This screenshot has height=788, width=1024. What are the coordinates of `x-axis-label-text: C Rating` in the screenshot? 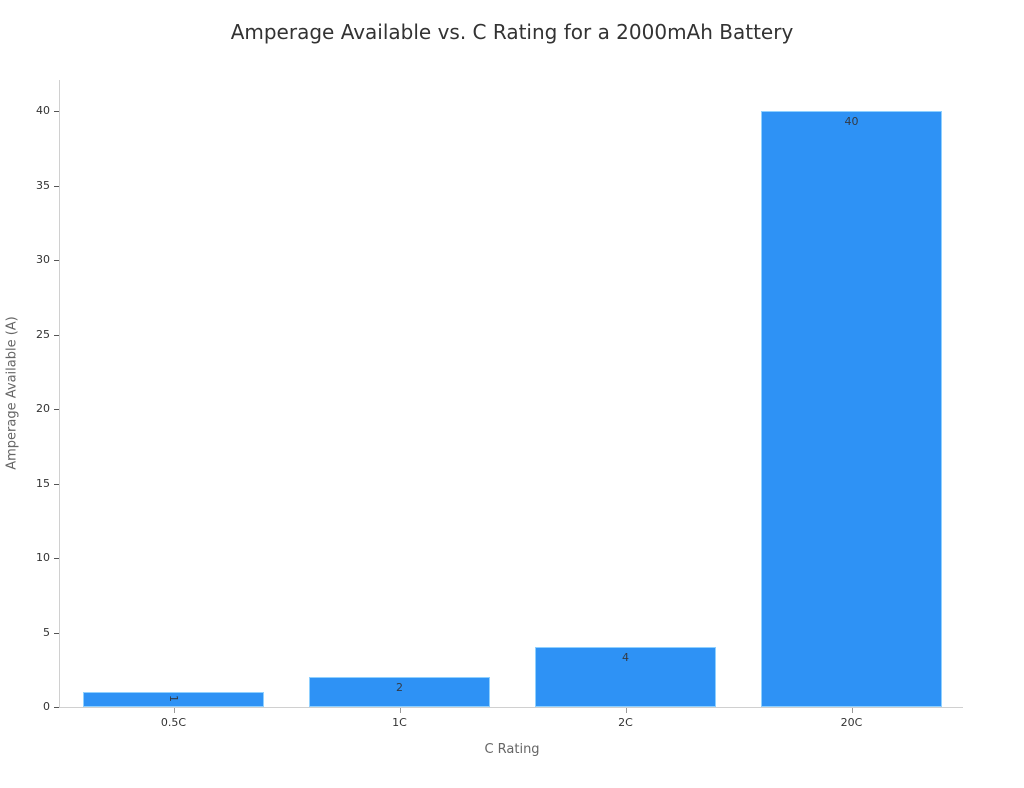 It's located at (512, 749).